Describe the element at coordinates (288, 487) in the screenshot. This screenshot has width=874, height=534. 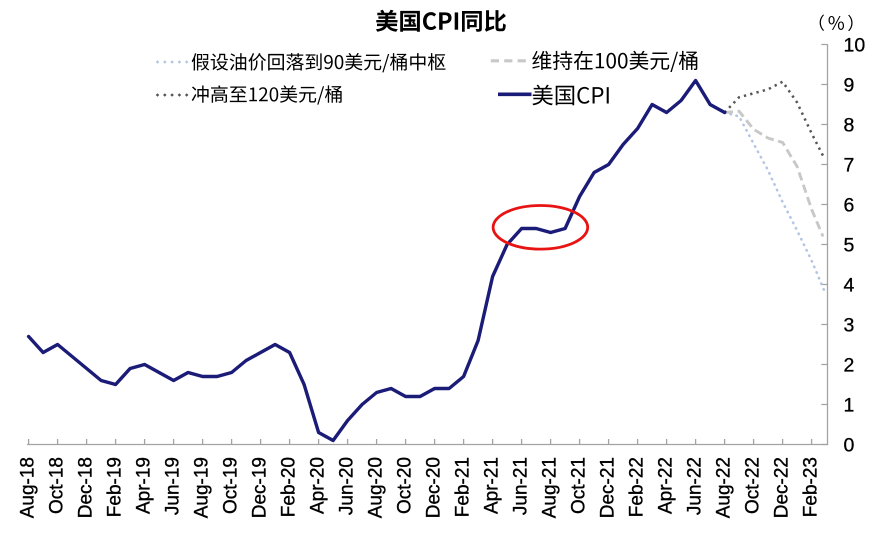
I see `svg-text: Feb-20` at that location.